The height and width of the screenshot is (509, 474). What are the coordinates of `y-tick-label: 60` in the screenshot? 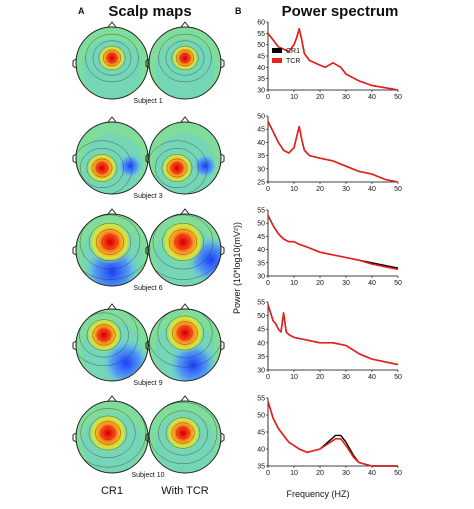 It's located at (261, 23).